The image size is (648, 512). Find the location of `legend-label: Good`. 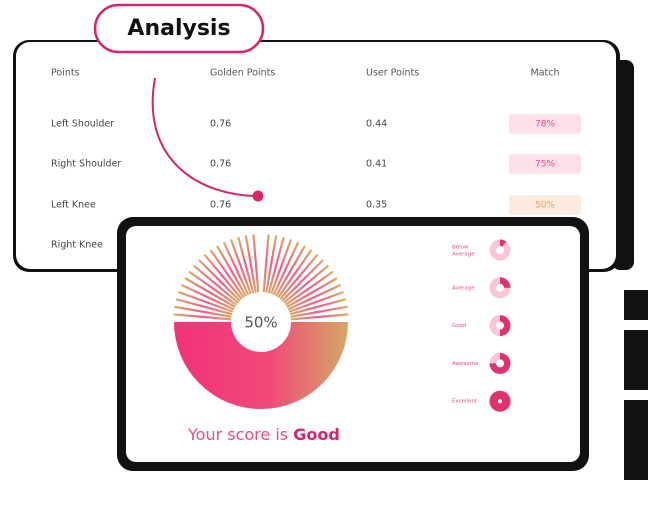

legend-label: Good is located at coordinates (459, 326).